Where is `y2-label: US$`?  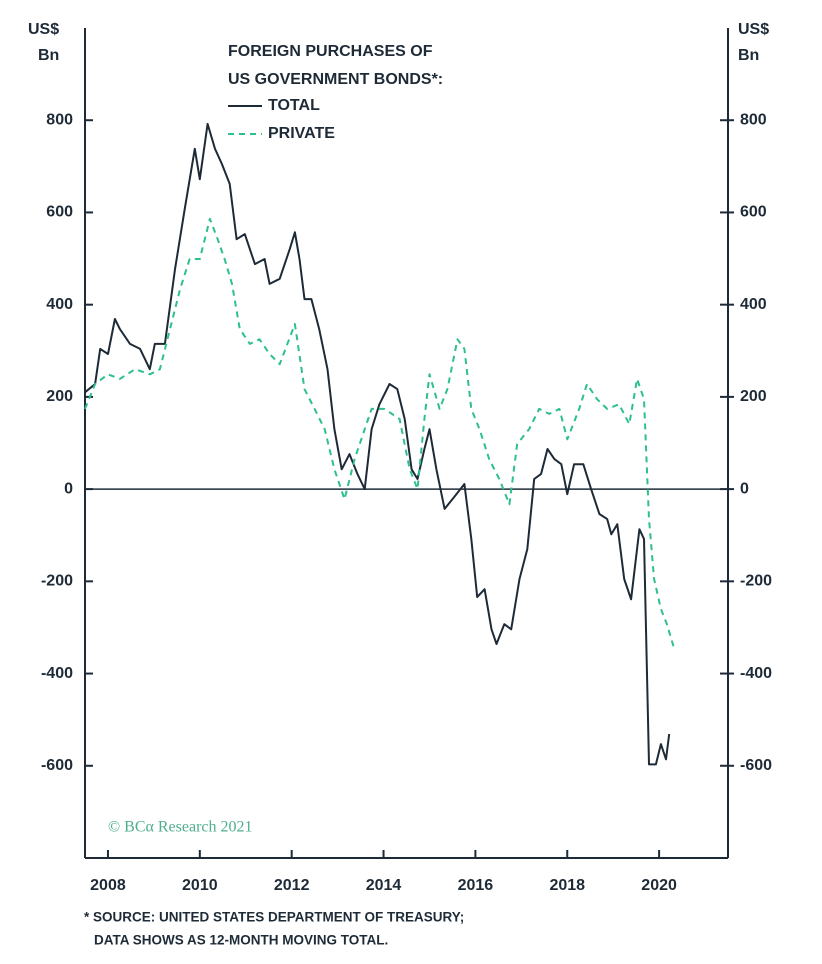 y2-label: US$ is located at coordinates (753, 29).